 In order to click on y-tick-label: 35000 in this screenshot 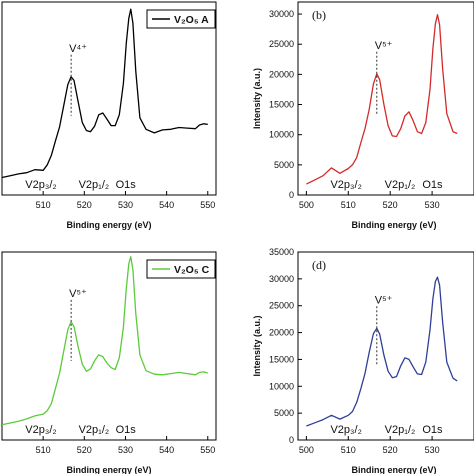, I will do `click(281, 252)`.